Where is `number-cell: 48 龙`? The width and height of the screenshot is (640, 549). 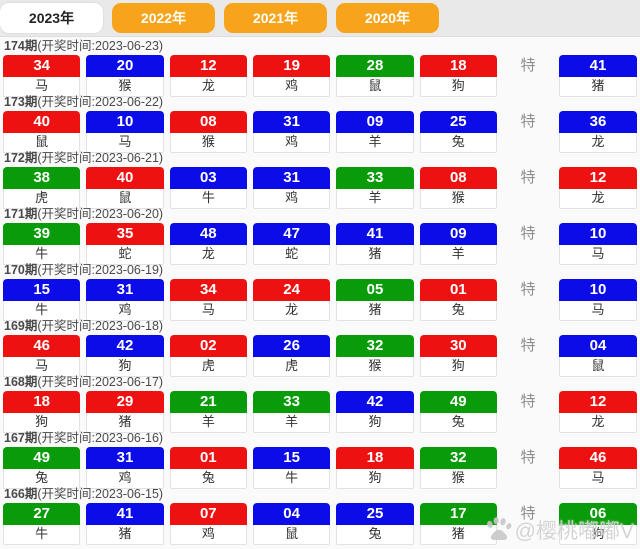 number-cell: 48 龙 is located at coordinates (208, 244).